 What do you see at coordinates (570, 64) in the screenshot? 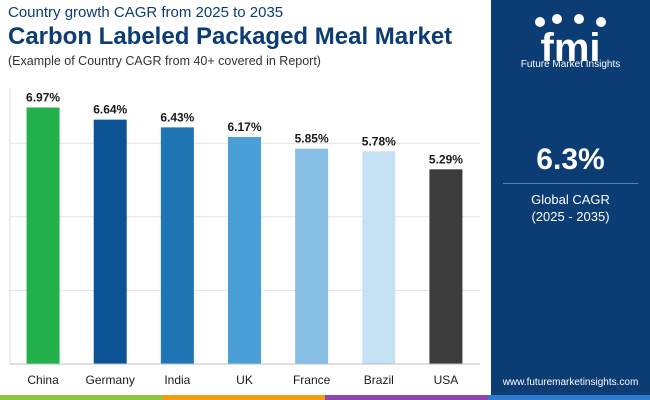
I see `brand-name: Future Market Insights` at bounding box center [570, 64].